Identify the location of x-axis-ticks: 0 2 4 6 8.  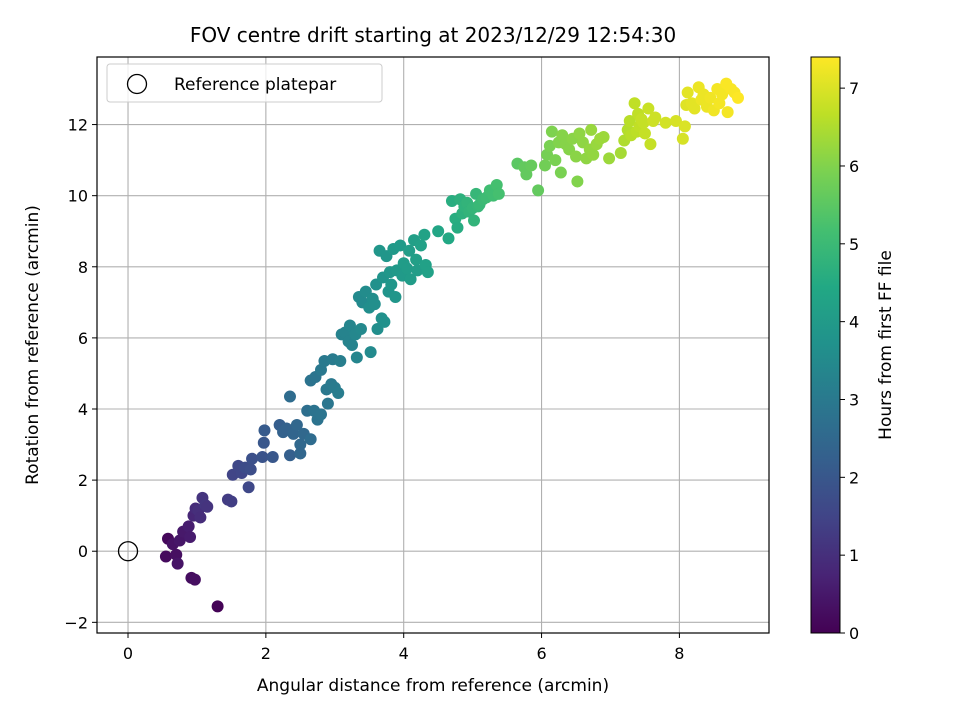
(403, 648).